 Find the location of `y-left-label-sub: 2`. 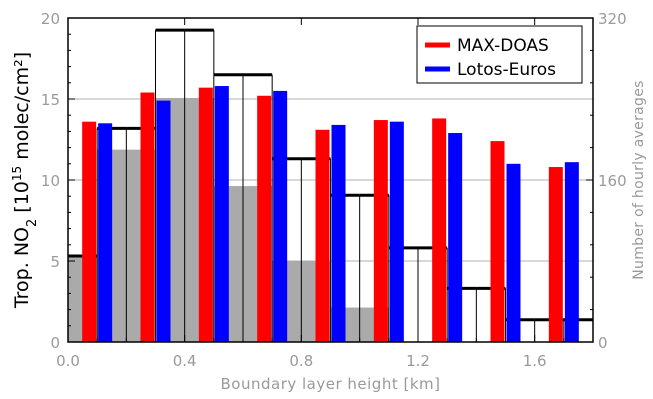

y-left-label-sub: 2 is located at coordinates (32, 223).